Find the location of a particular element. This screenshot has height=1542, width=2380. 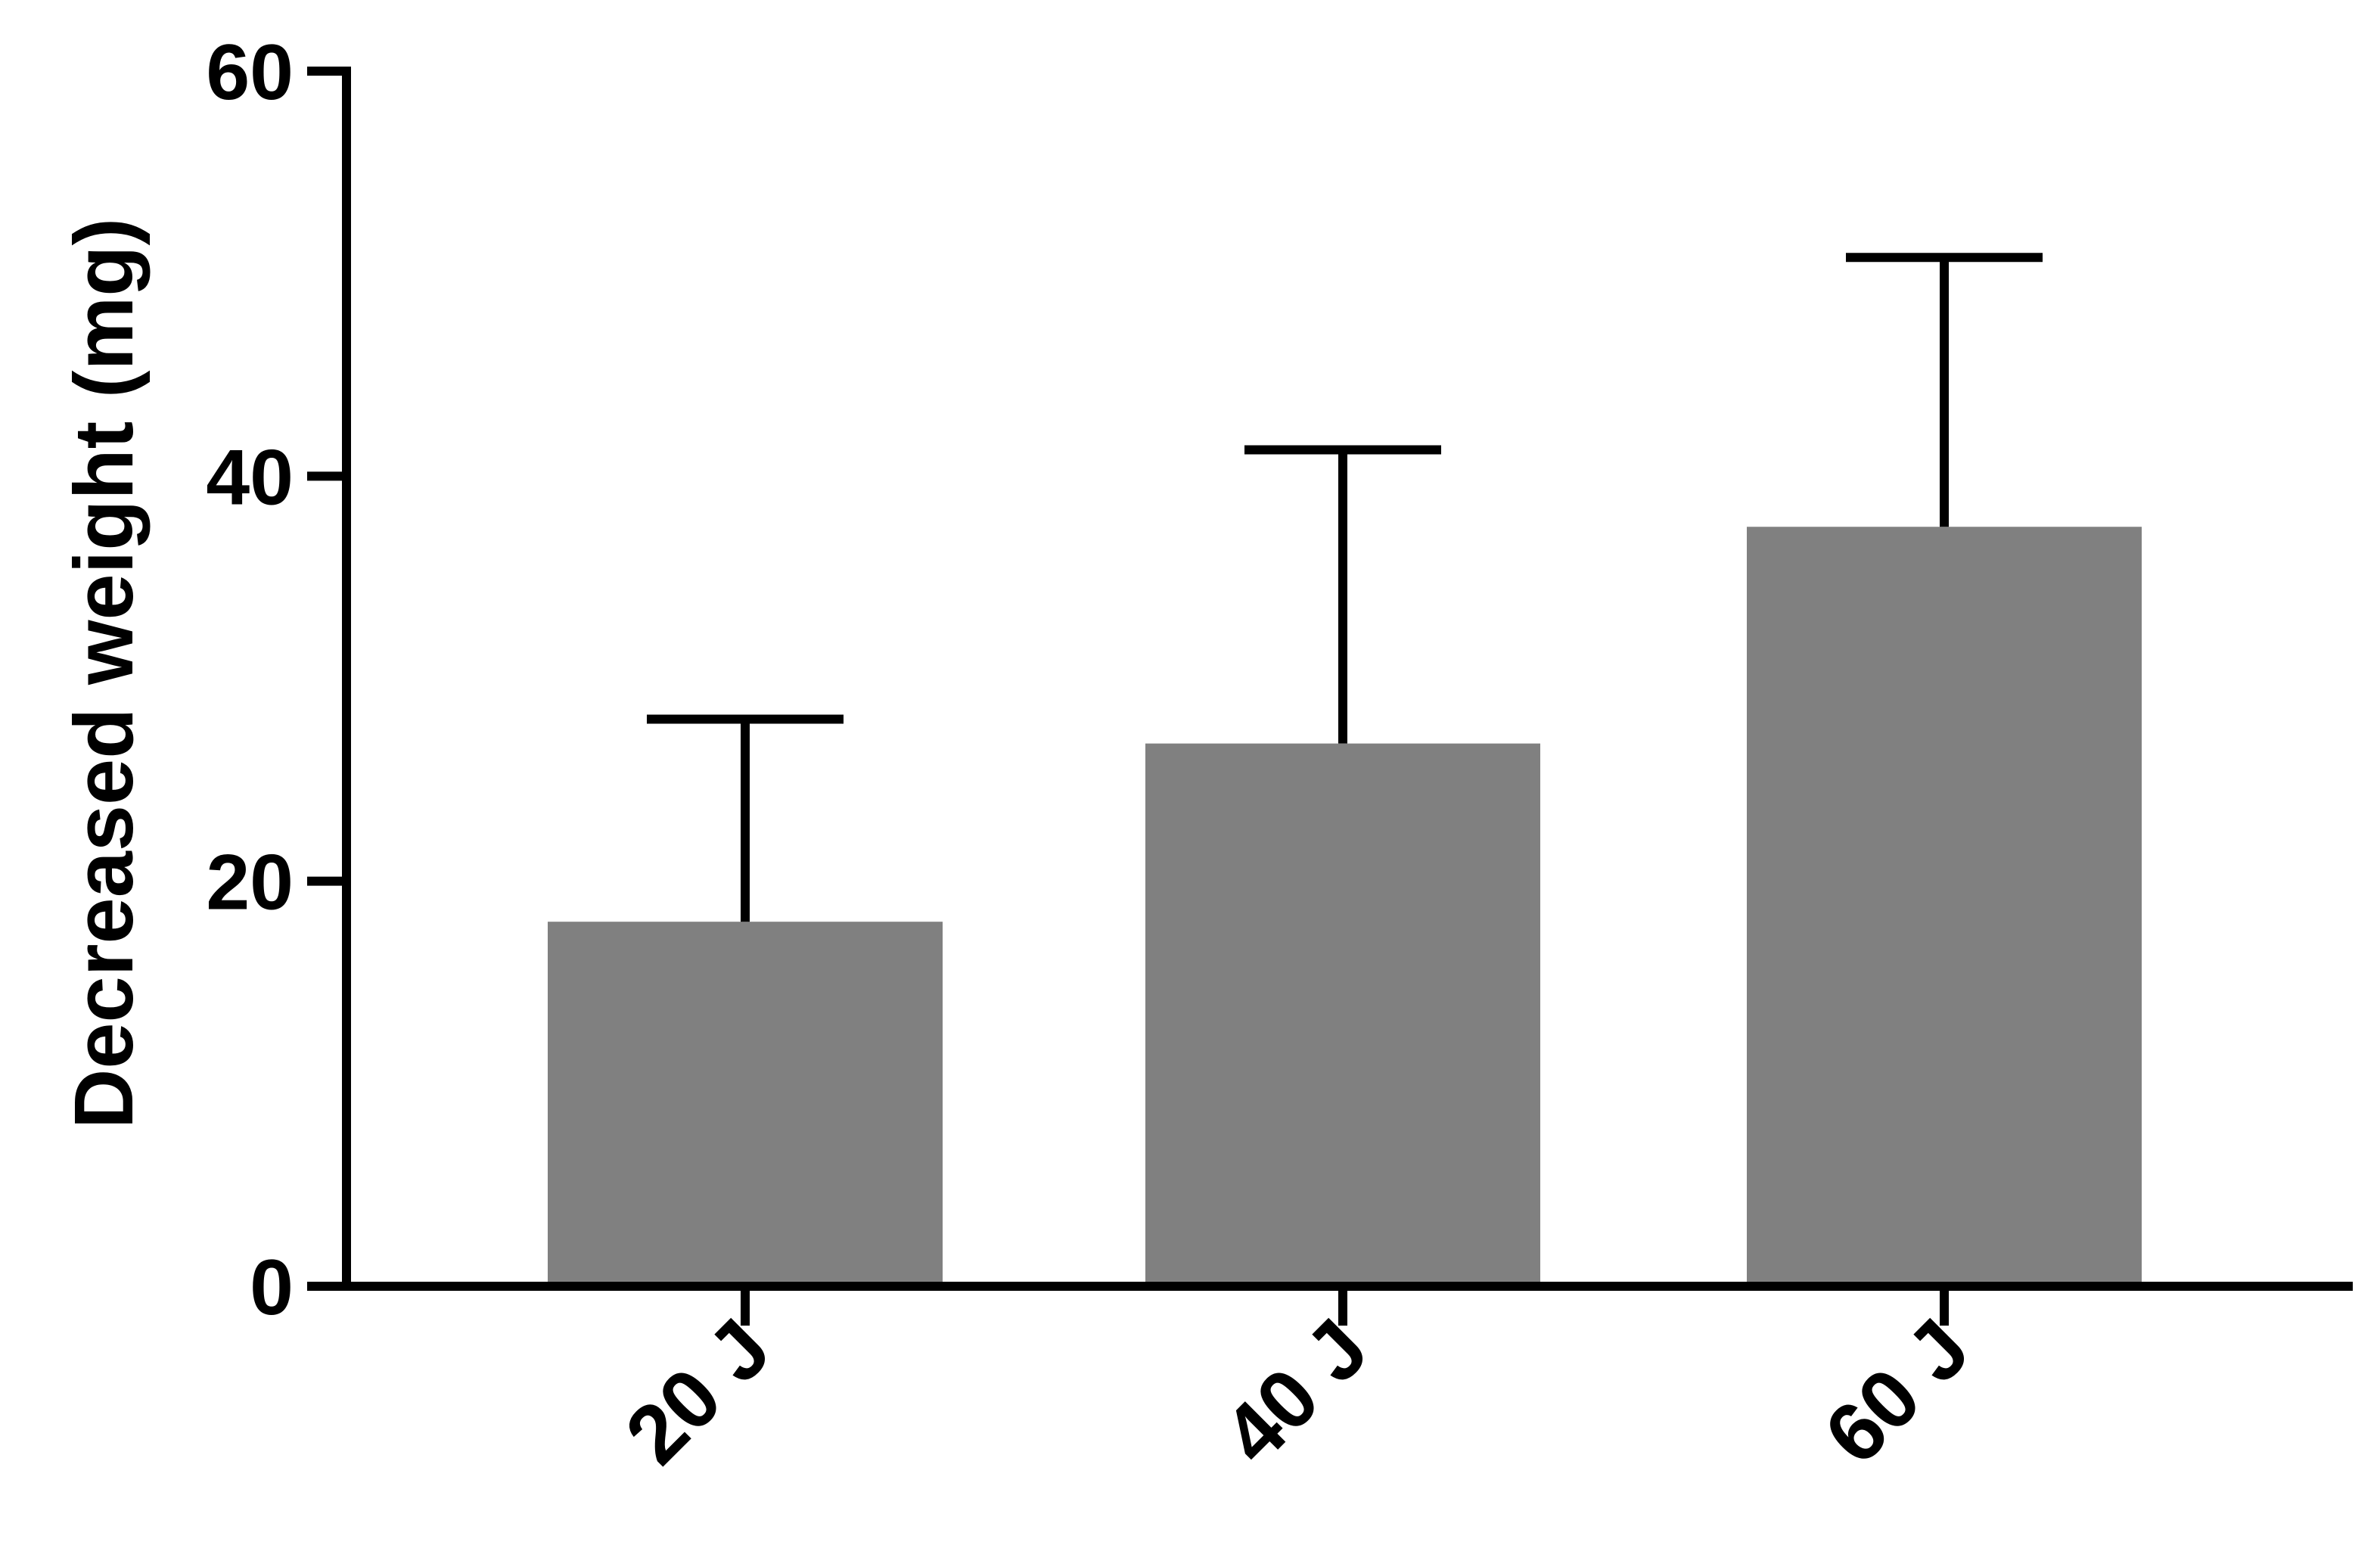

x-tick-label: 20 J is located at coordinates (698, 1391).